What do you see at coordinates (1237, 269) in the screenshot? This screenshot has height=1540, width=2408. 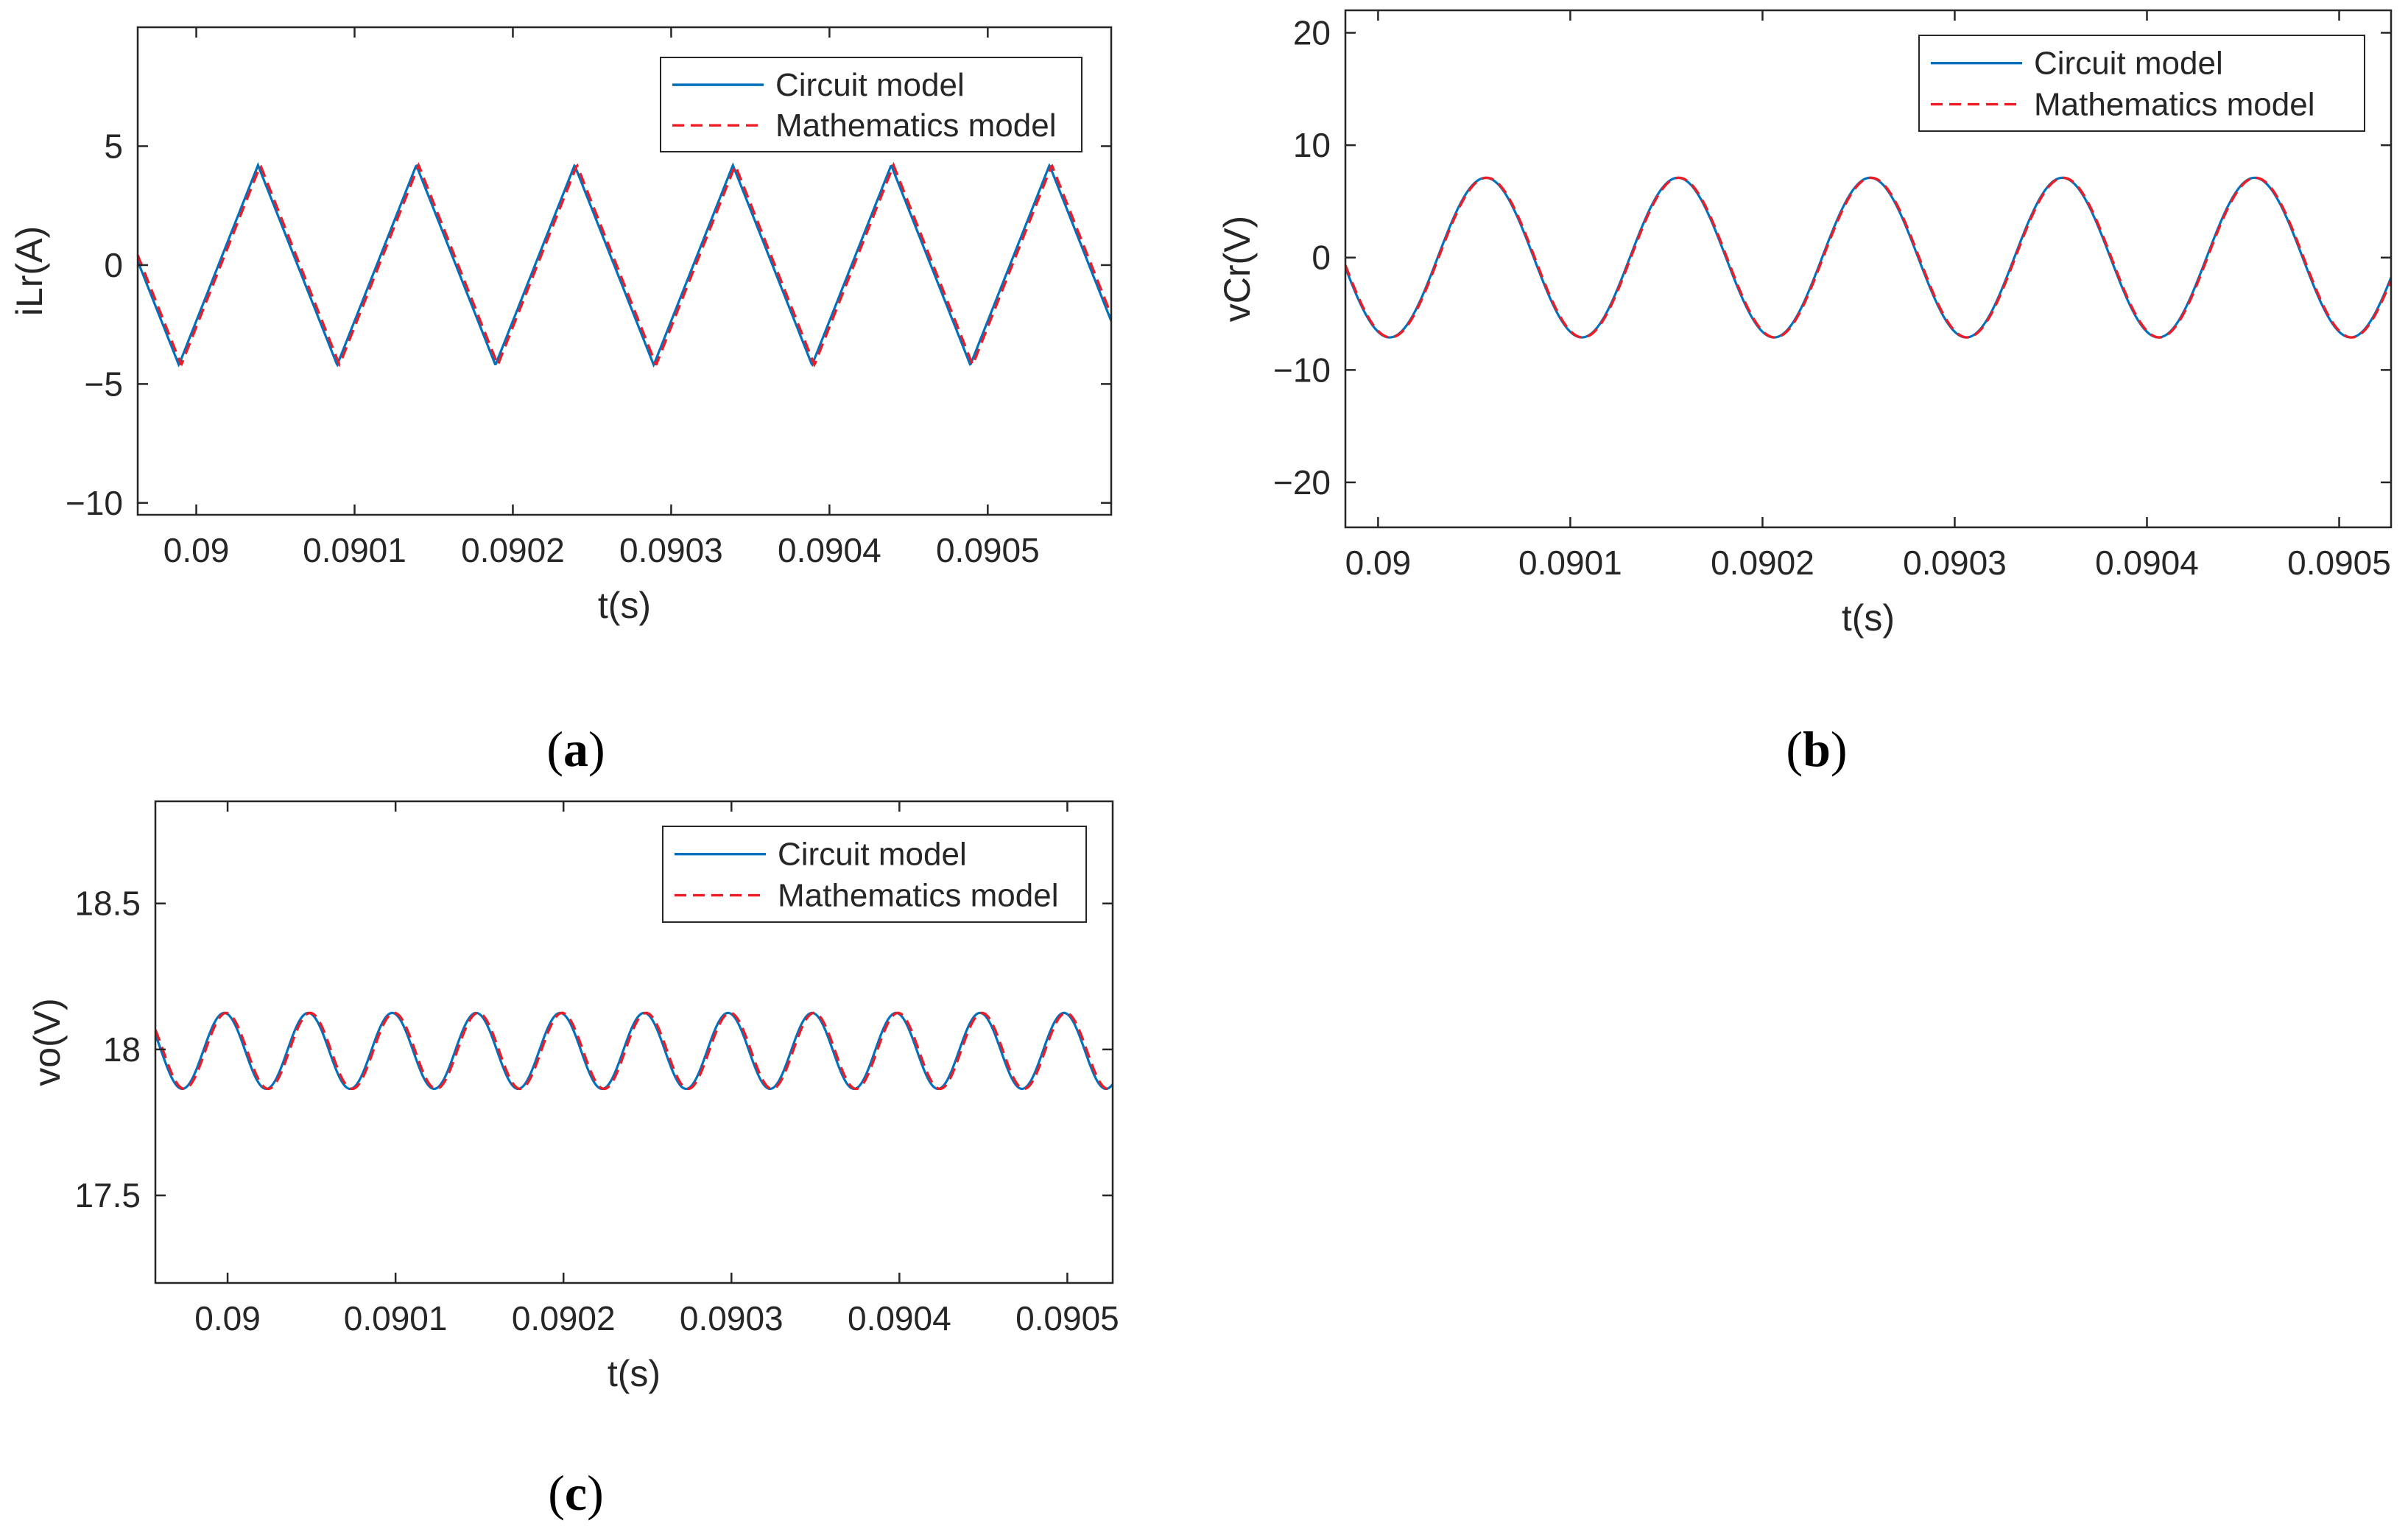 I see `y-axis-label: vCr(V)` at bounding box center [1237, 269].